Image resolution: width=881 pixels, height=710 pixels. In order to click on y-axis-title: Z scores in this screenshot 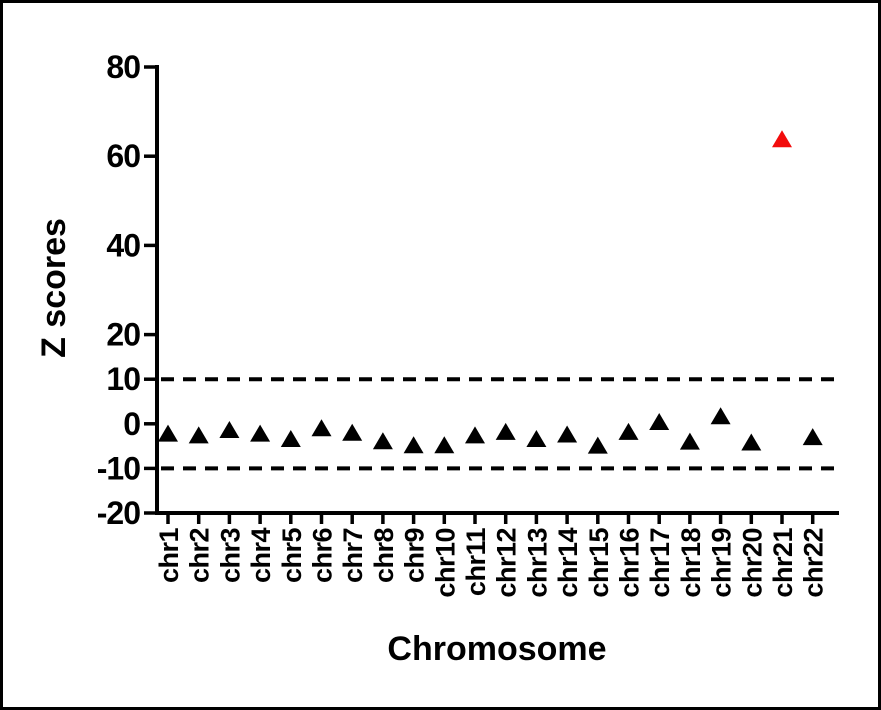, I will do `click(54, 288)`.